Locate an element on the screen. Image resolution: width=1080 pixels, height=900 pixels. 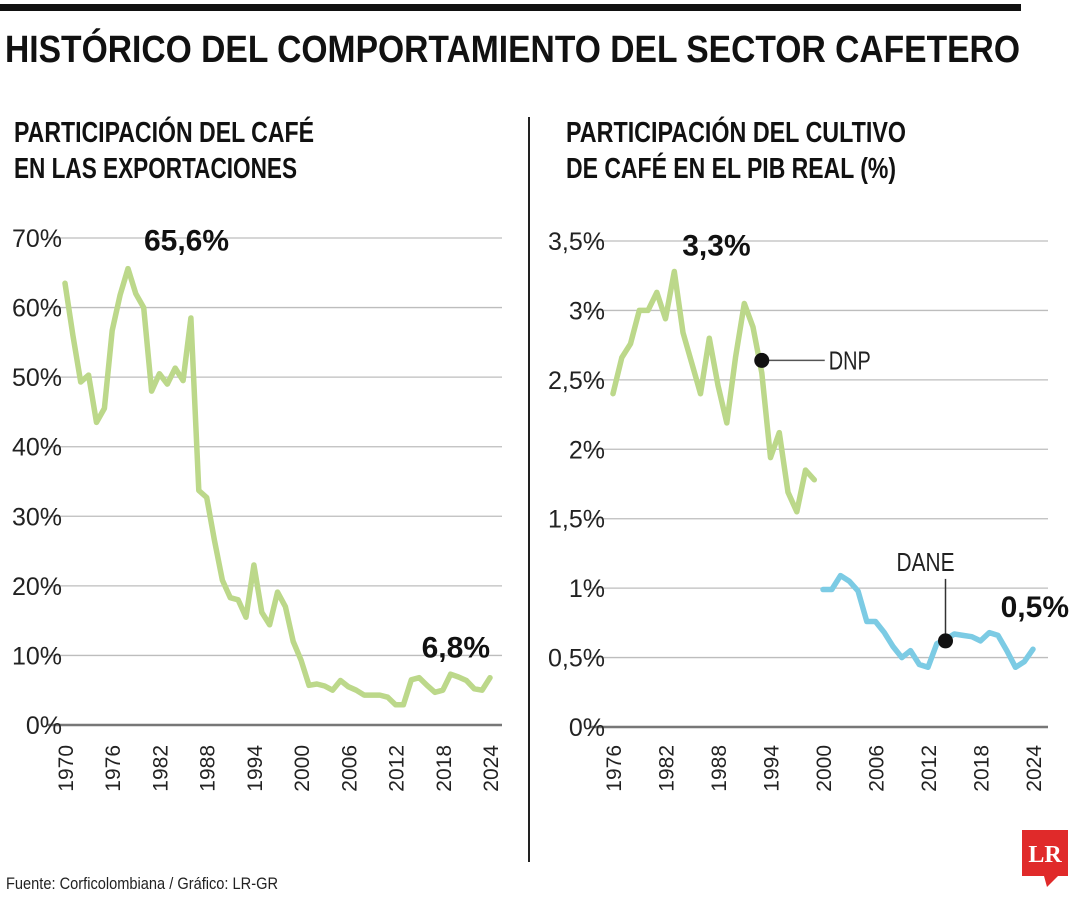
lr-logo: LR is located at coordinates (1045, 858).